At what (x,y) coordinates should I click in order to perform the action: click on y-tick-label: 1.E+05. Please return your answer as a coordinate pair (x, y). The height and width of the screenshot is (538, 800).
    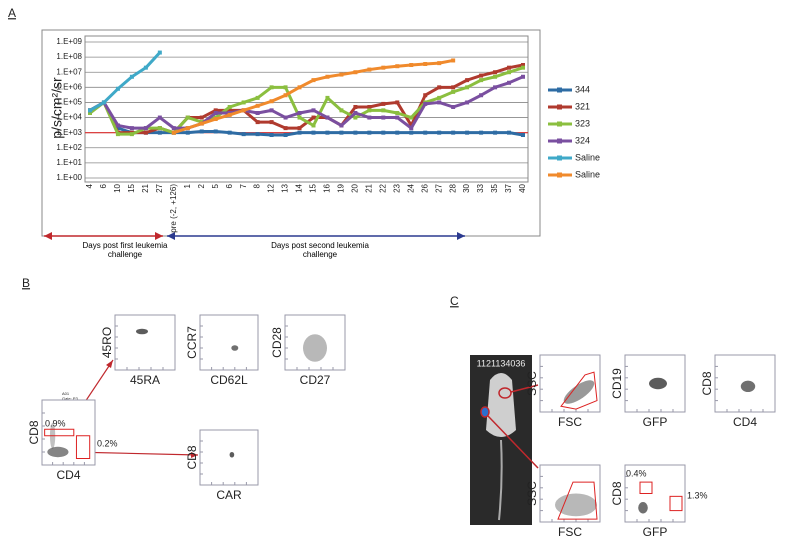
    Looking at the image, I should click on (69, 102).